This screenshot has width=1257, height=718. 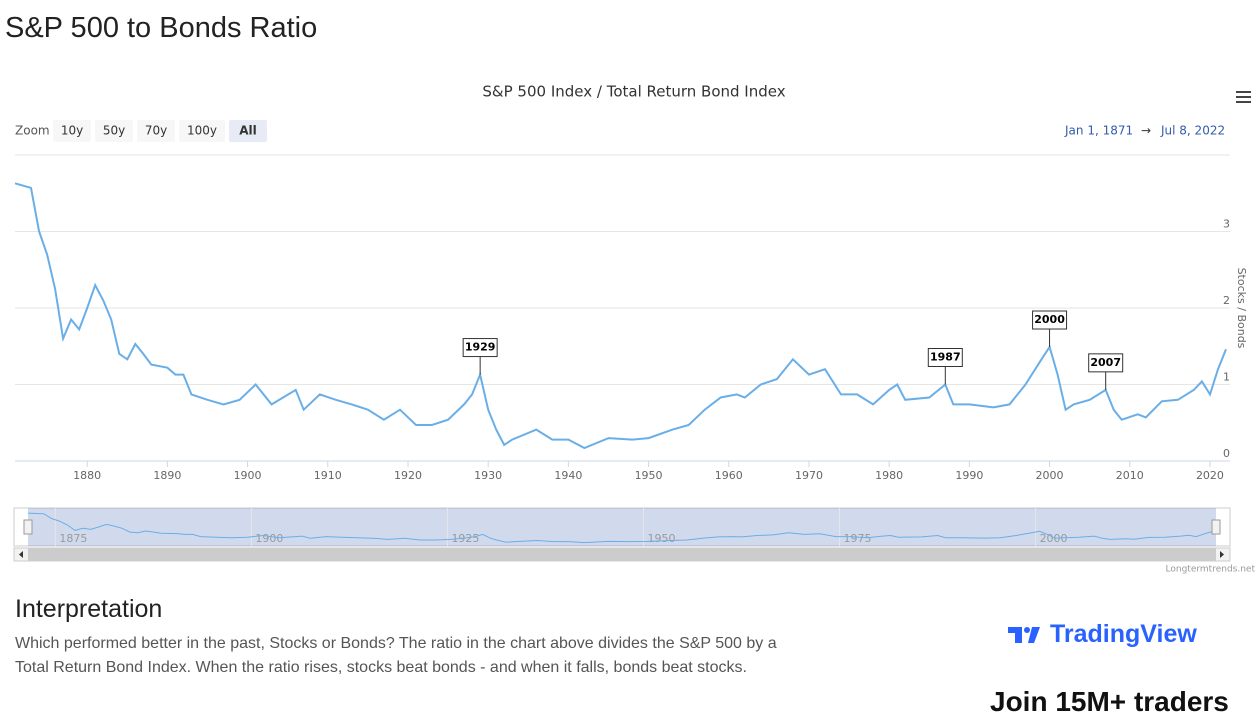 I want to click on y-tick-label: 1, so click(x=1226, y=377).